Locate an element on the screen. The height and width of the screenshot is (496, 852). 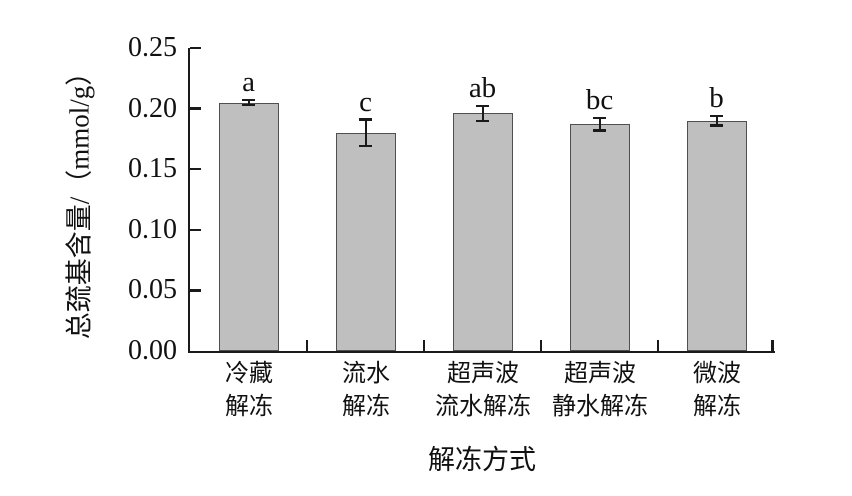
y-tick-label: 0.15 is located at coordinates (152, 169).